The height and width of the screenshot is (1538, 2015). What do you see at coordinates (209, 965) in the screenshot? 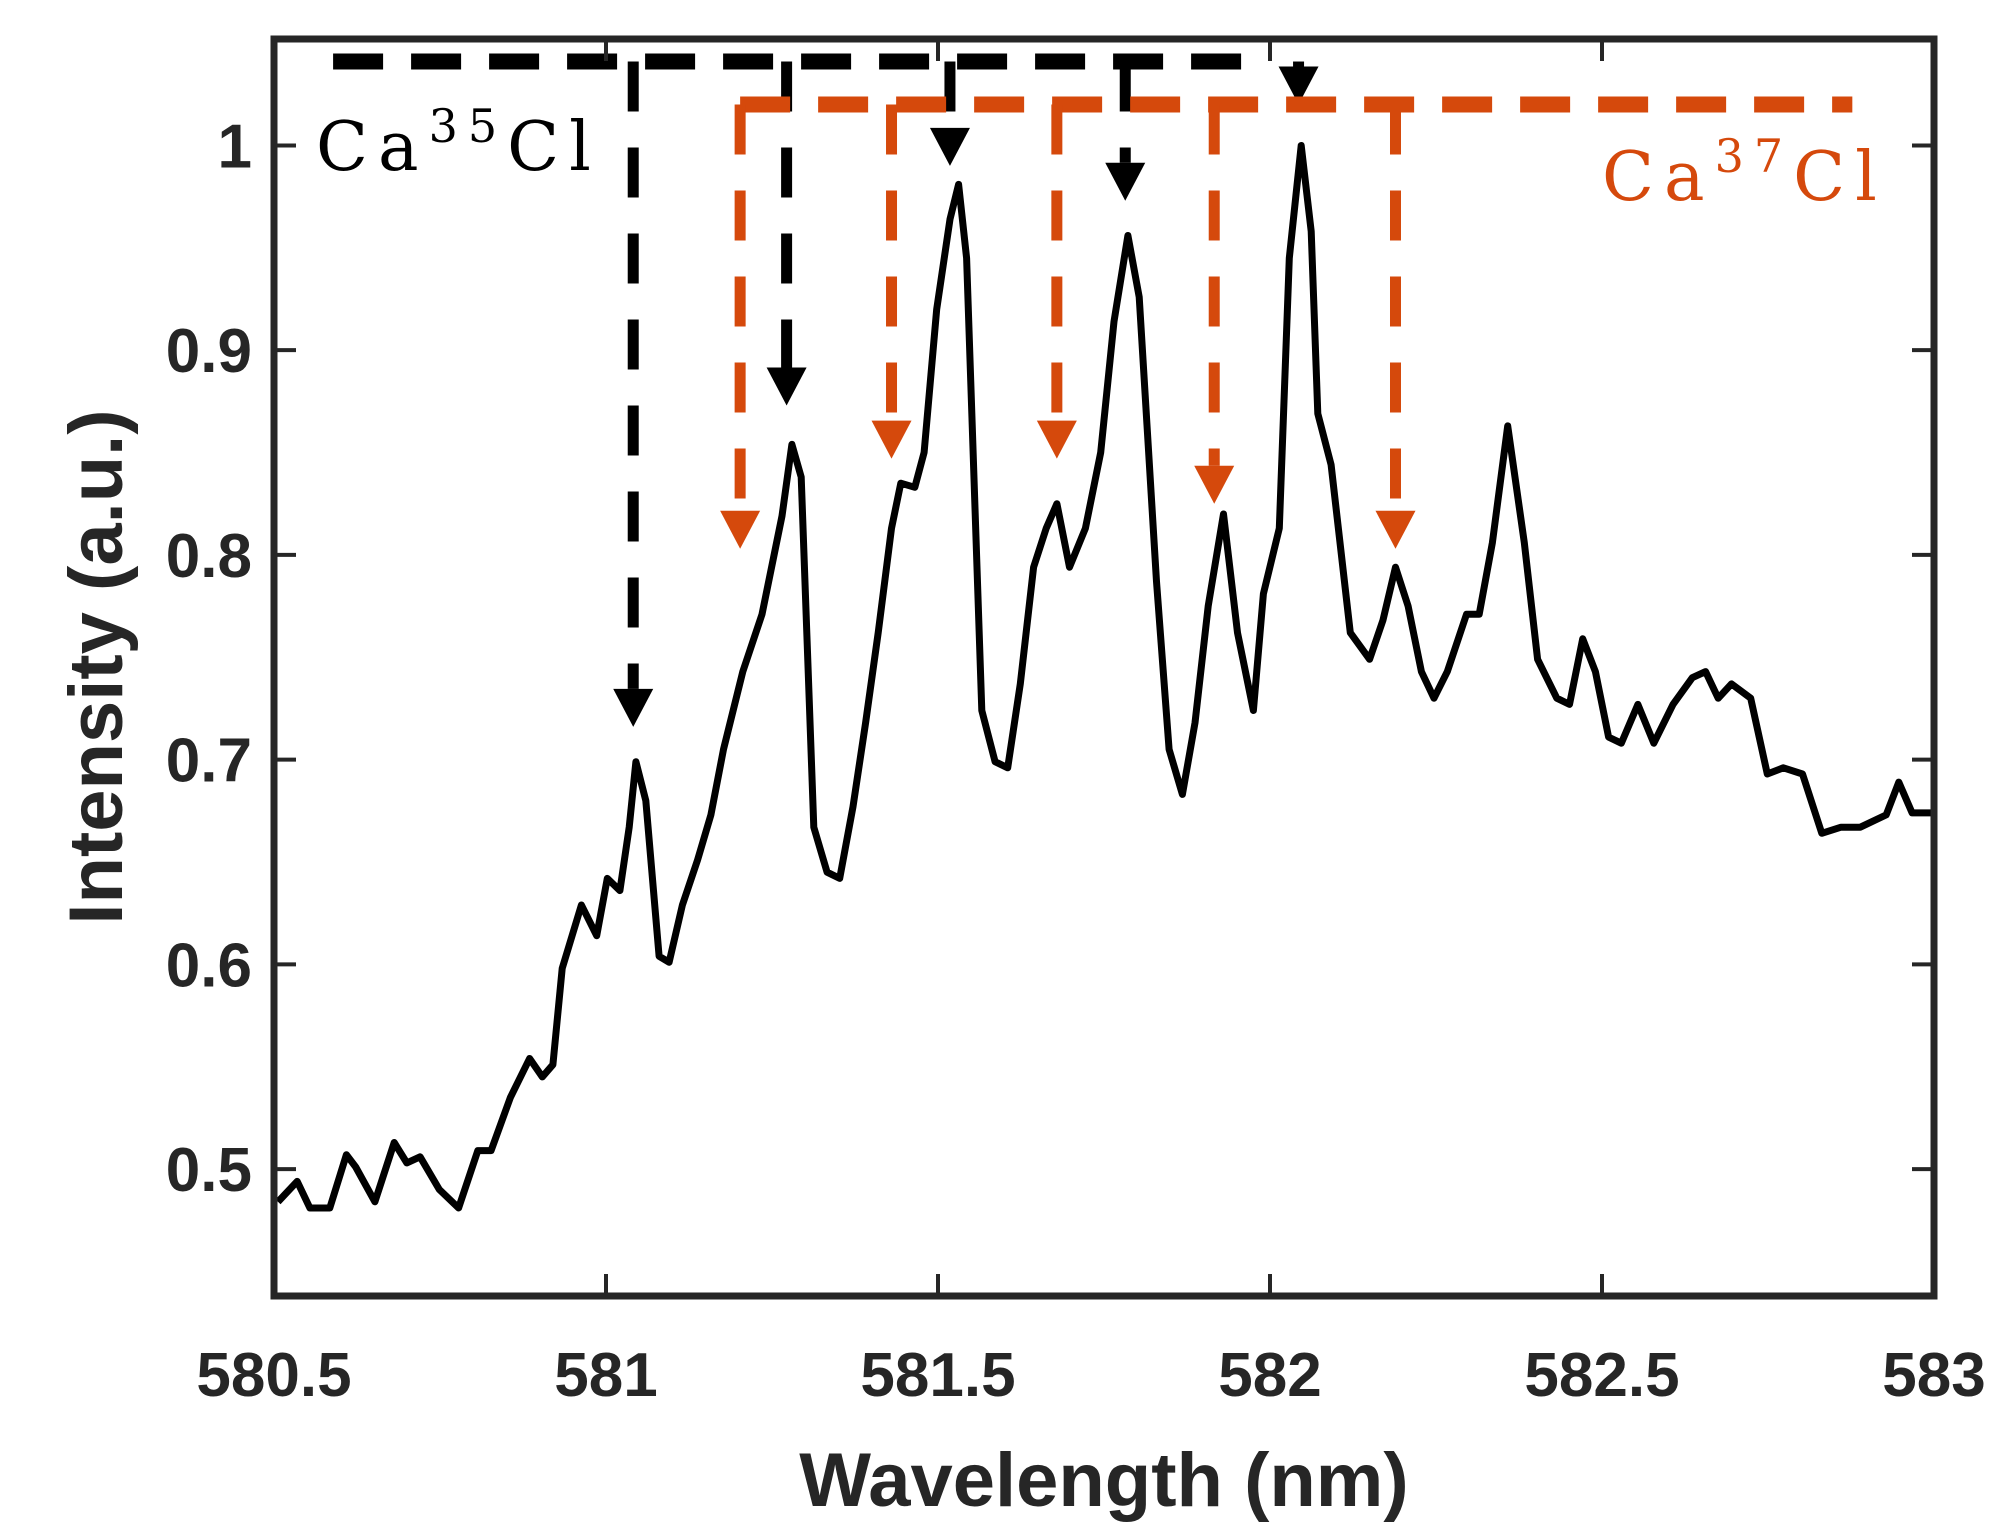
I see `y-tick-label: 0.6` at bounding box center [209, 965].